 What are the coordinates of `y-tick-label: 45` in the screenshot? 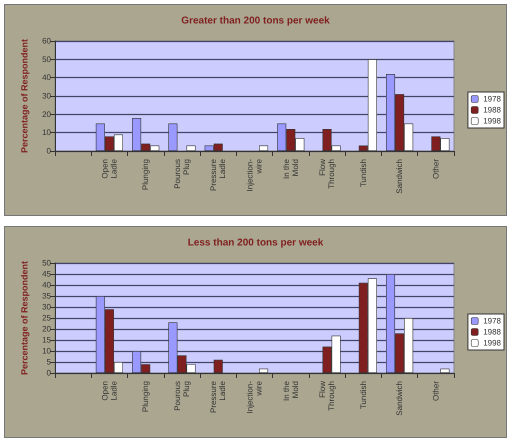 It's located at (47, 274).